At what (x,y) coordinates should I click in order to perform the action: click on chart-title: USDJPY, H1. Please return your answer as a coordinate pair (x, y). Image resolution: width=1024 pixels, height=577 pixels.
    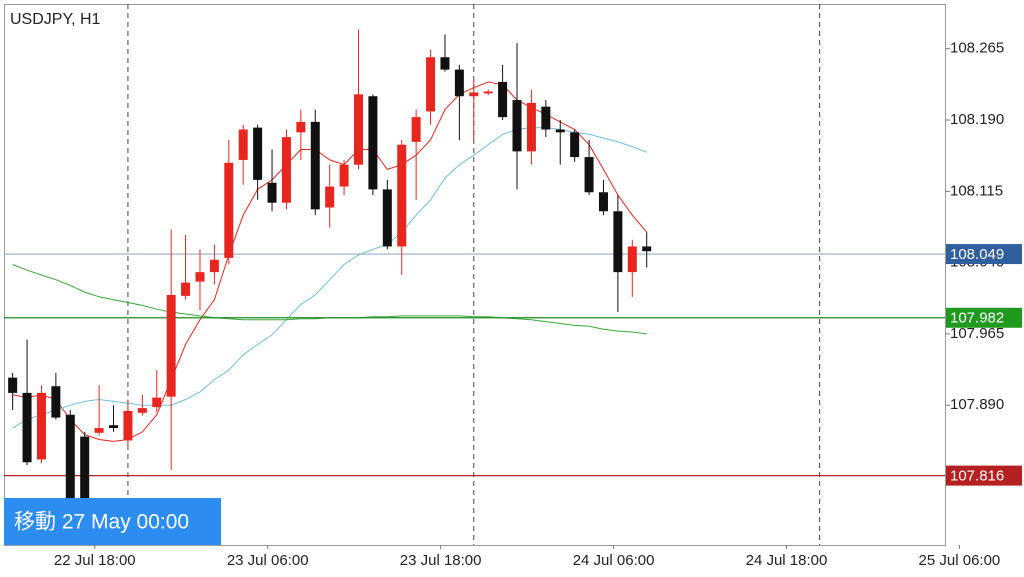
    Looking at the image, I should click on (55, 19).